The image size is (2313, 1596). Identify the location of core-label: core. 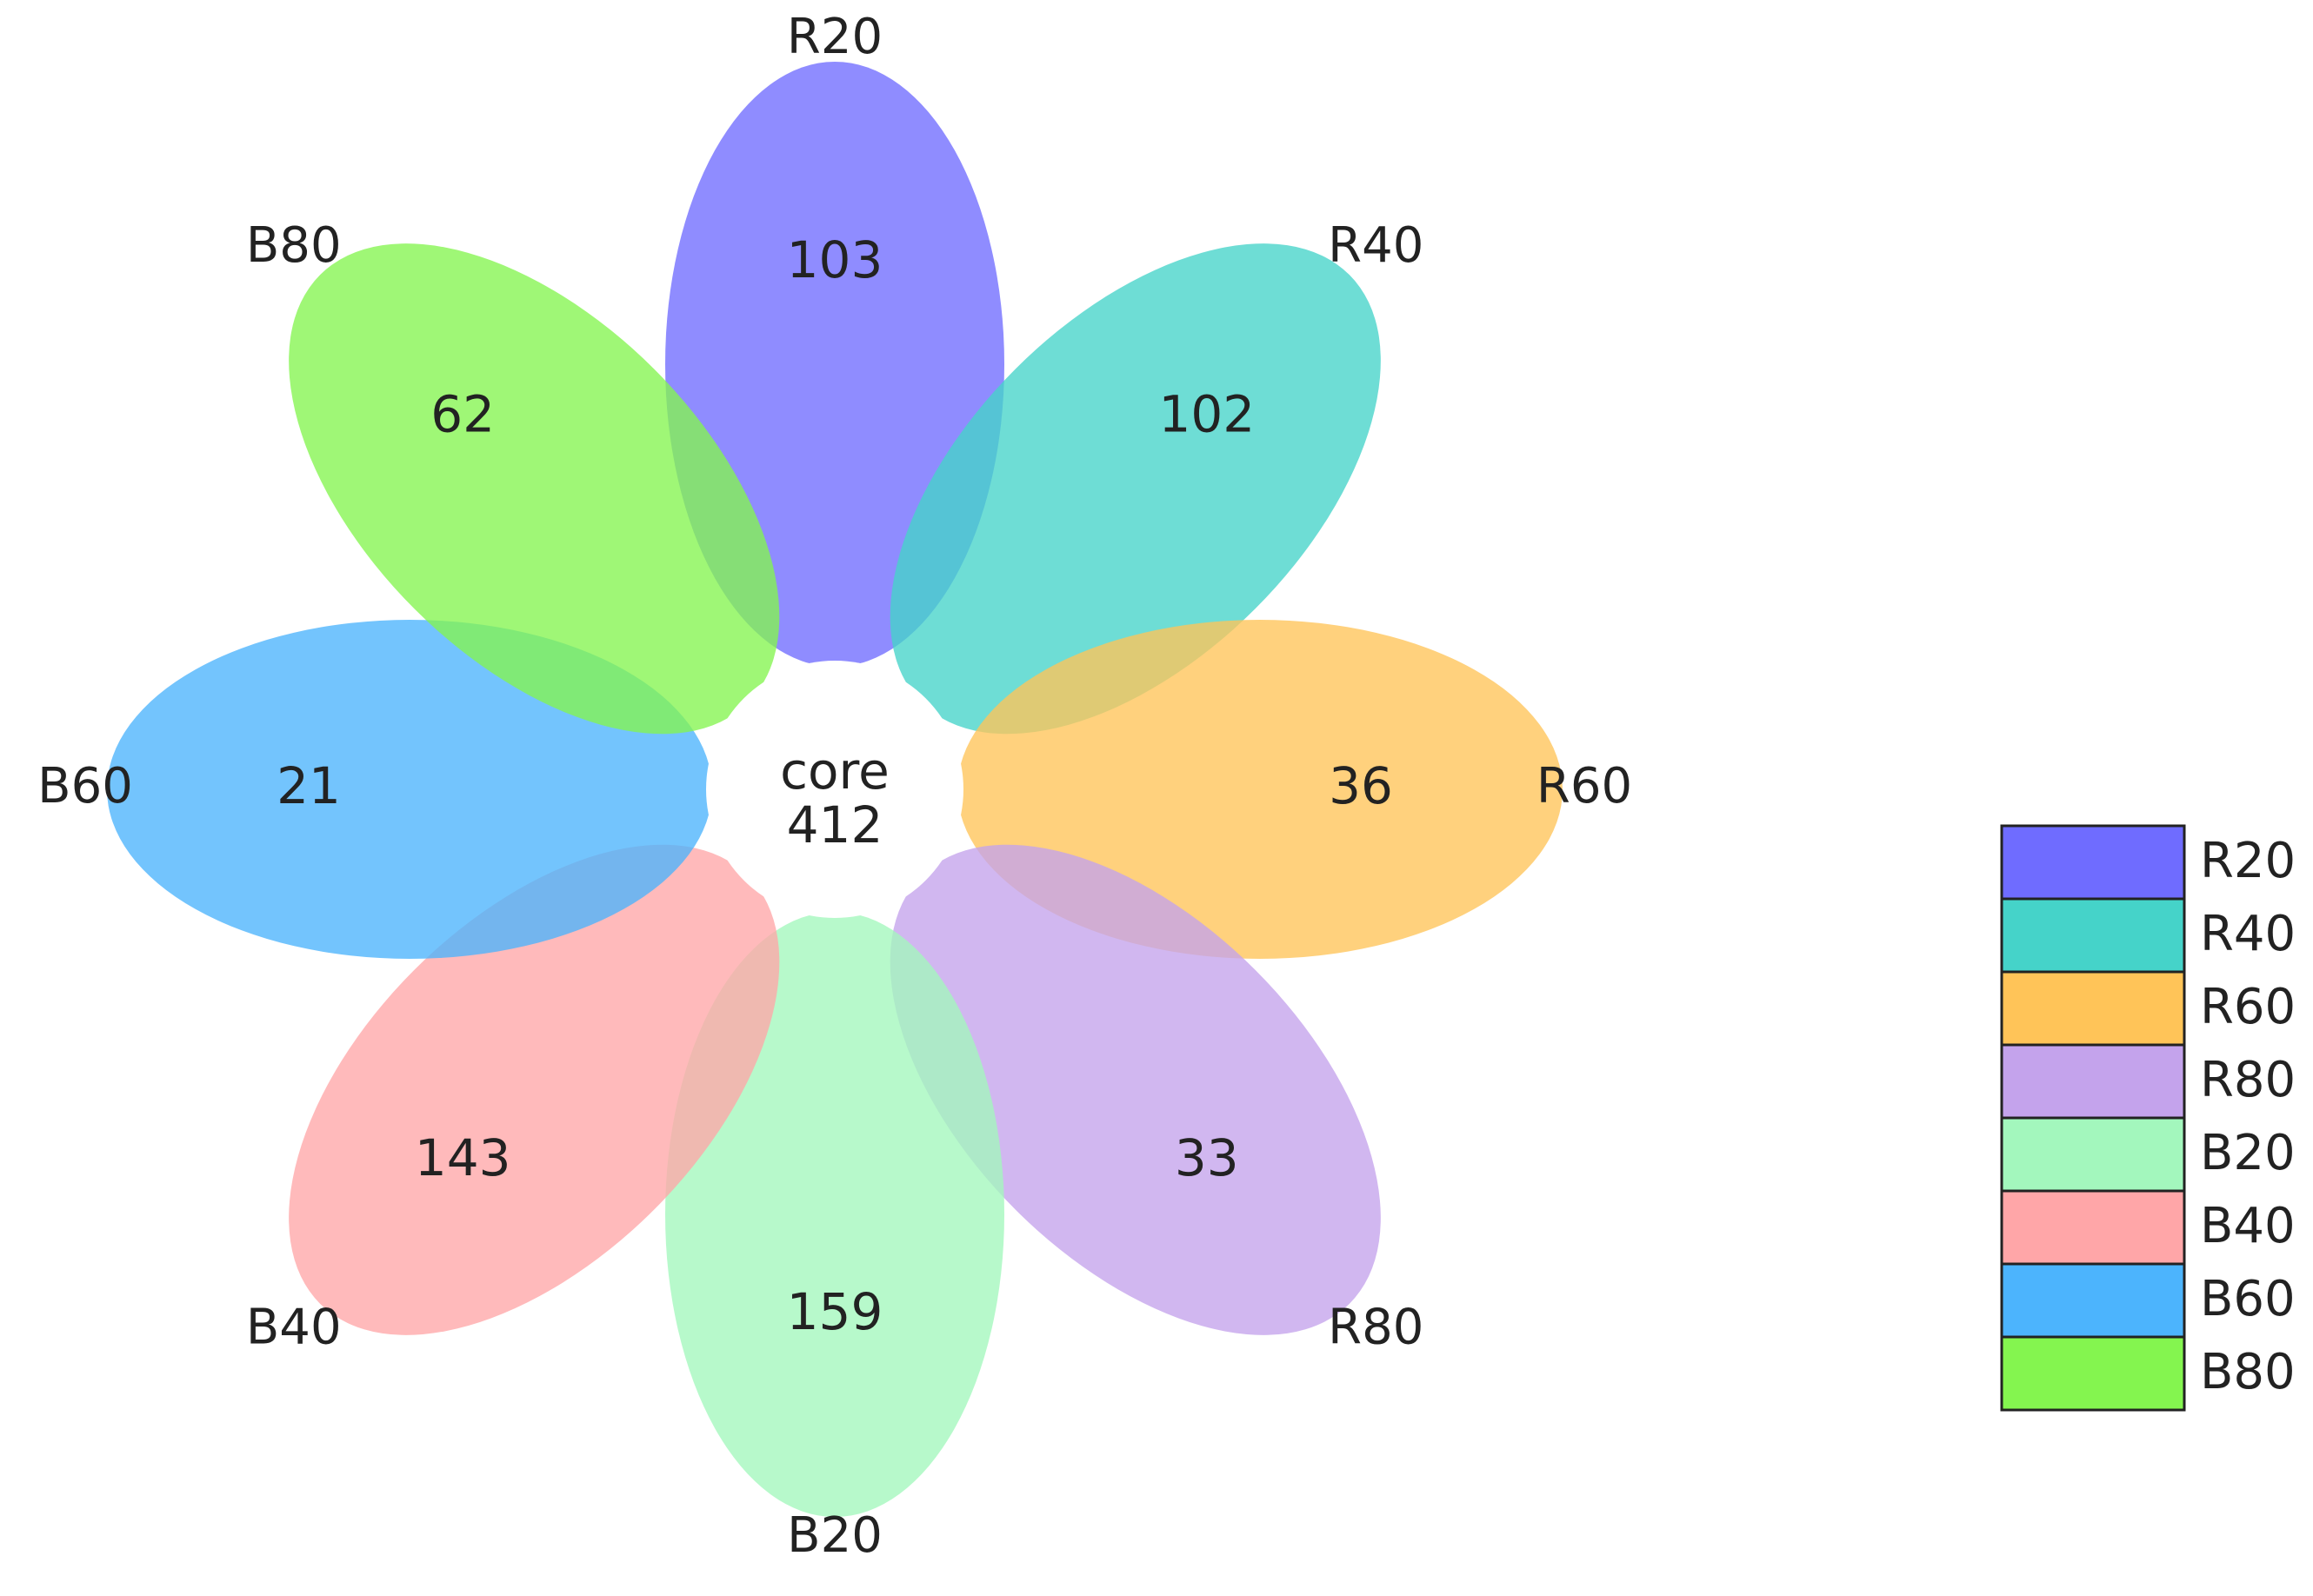
(835, 771).